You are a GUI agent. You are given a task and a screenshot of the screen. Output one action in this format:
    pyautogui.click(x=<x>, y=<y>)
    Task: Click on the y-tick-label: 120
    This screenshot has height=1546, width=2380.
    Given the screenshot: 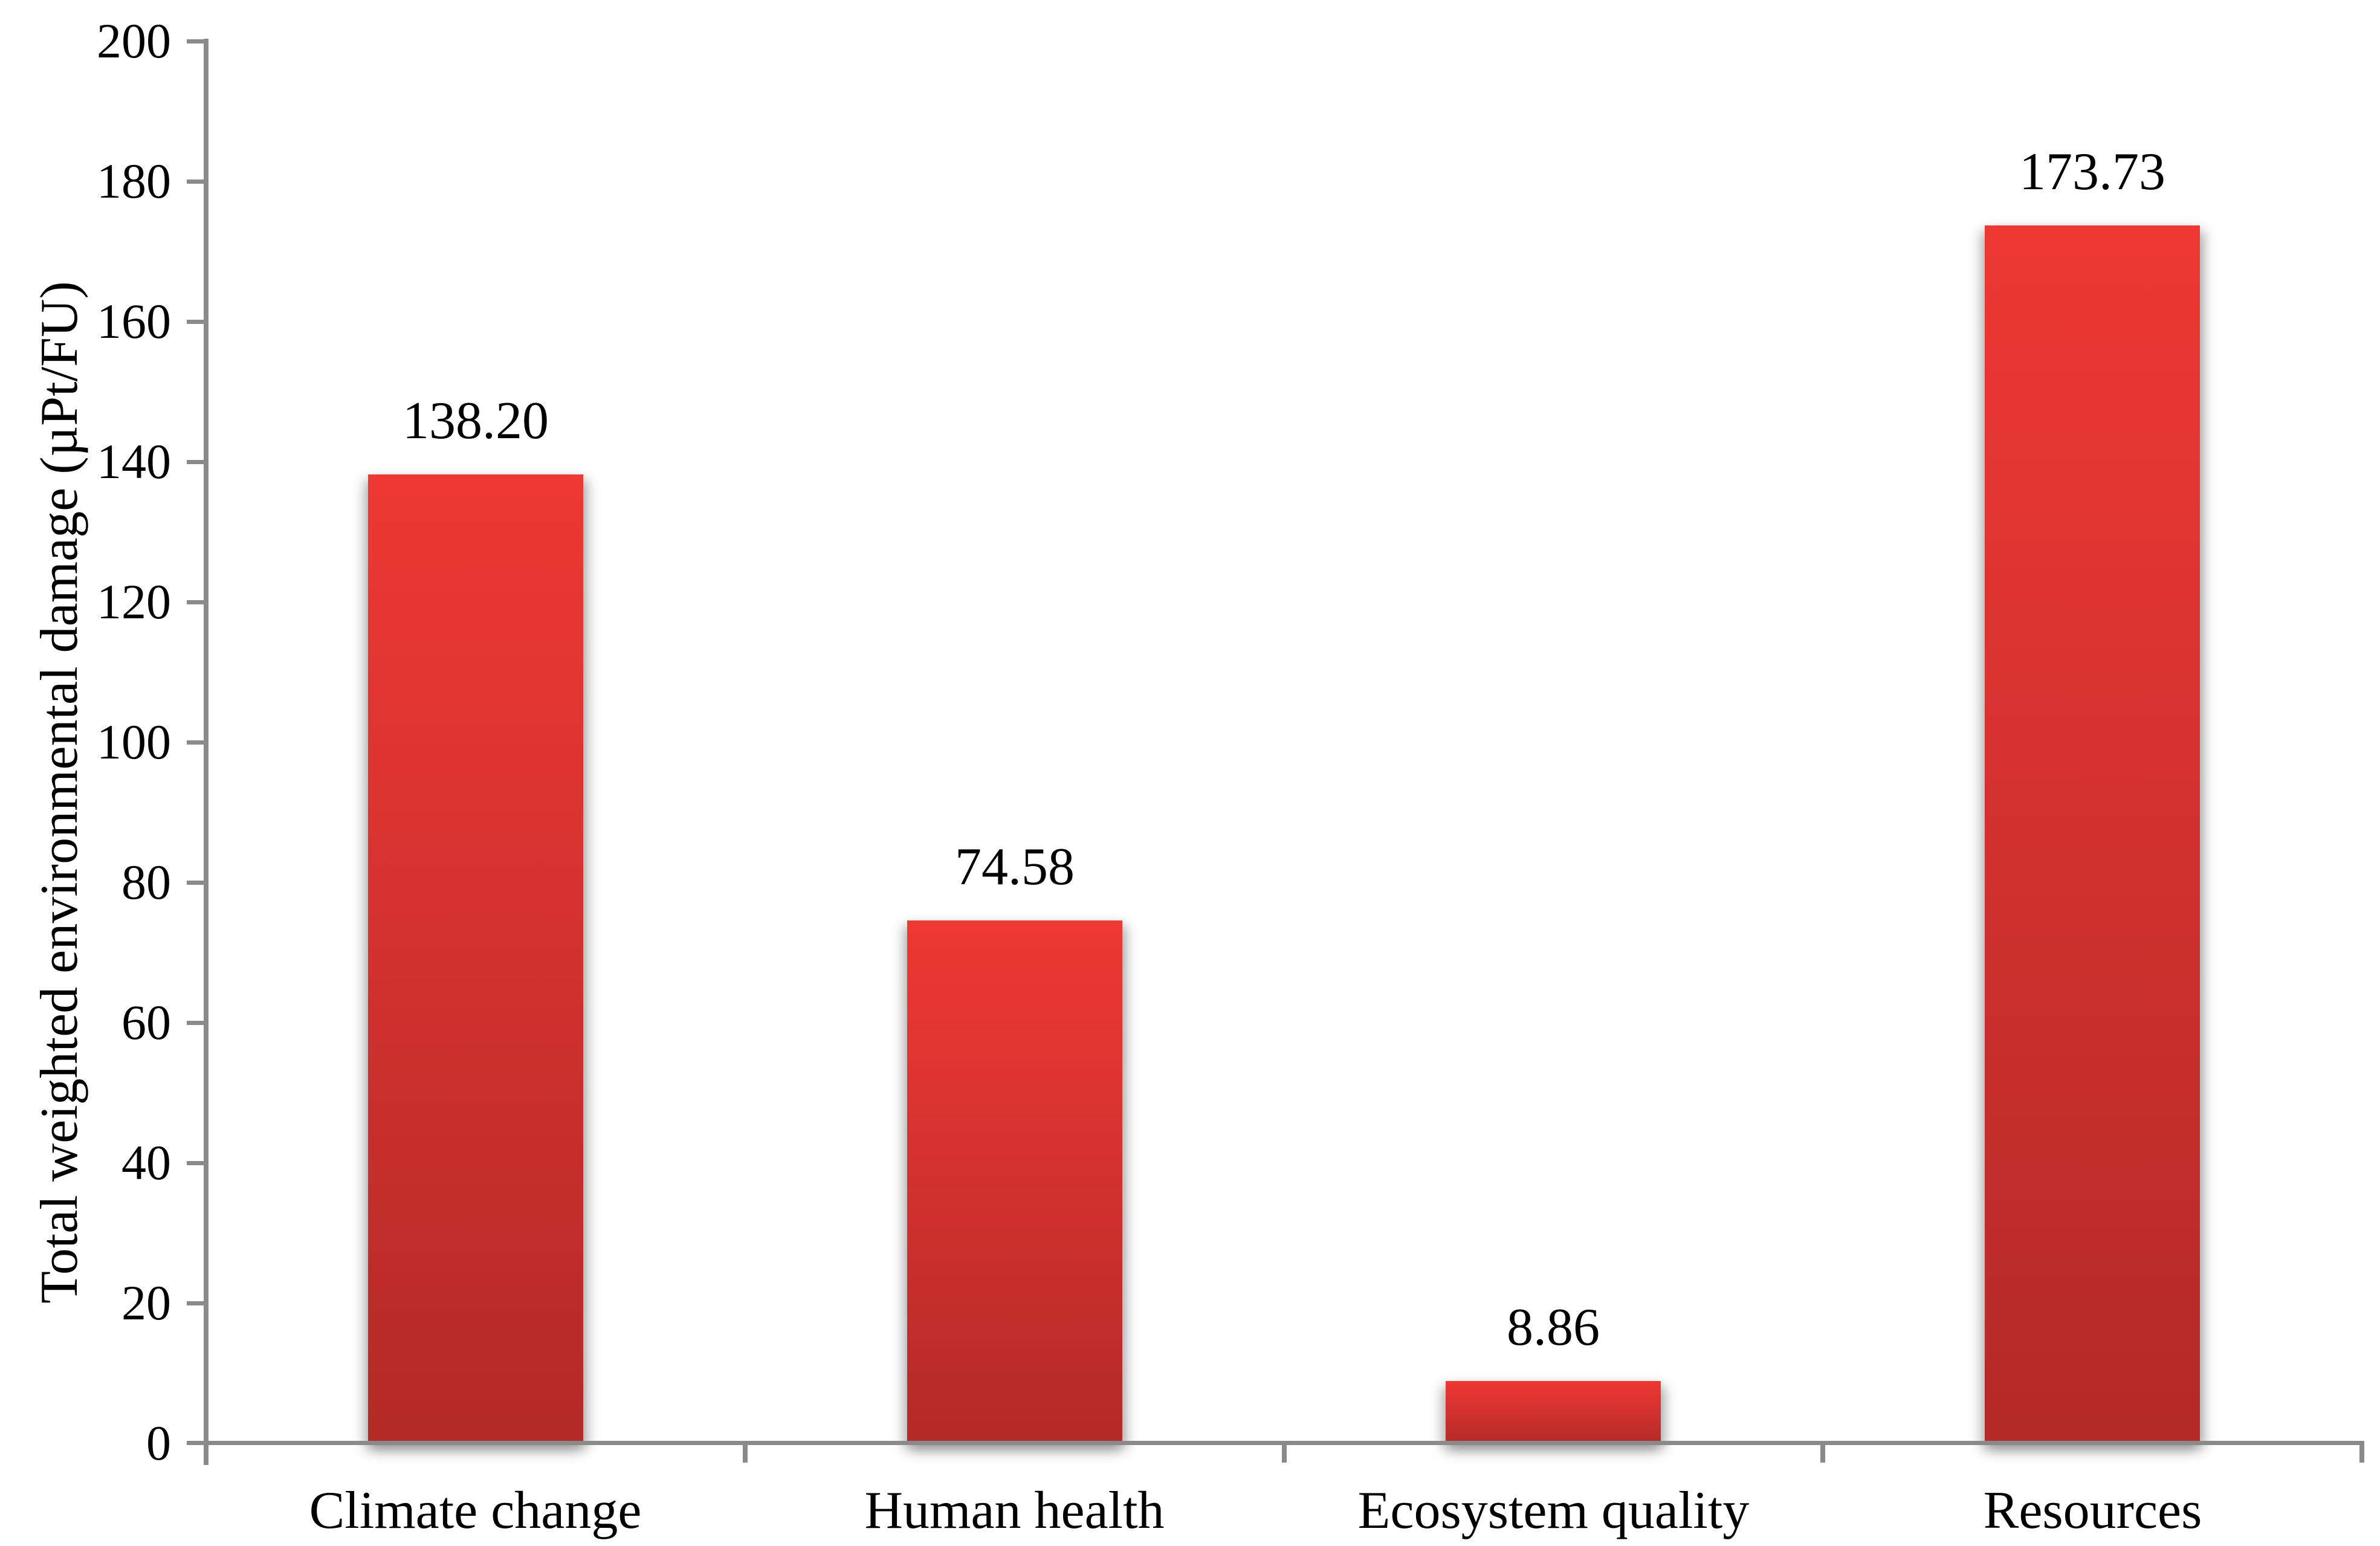 What is the action you would take?
    pyautogui.click(x=134, y=602)
    